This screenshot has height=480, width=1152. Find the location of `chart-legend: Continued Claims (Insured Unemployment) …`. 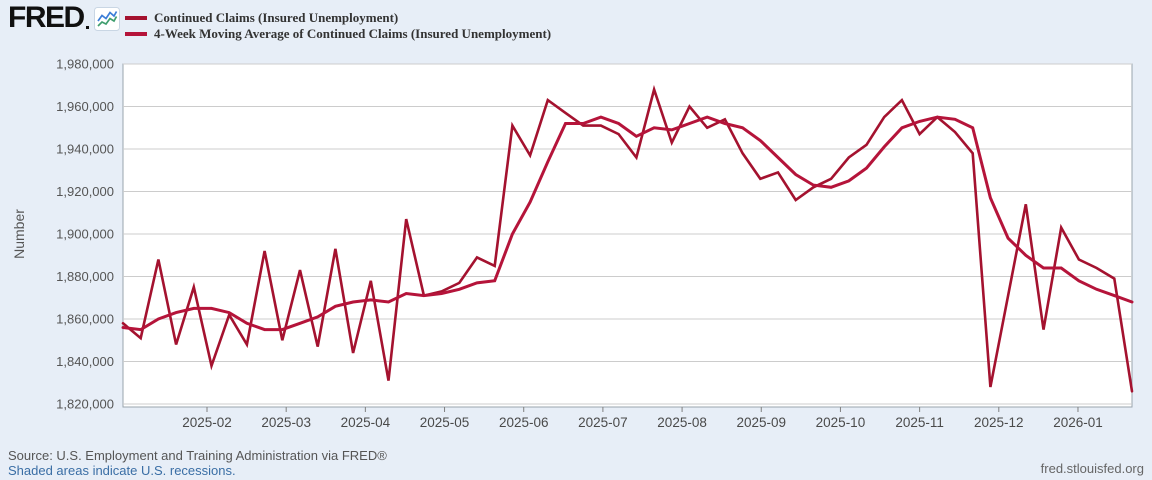

chart-legend: Continued Claims (Insured Unemployment) … is located at coordinates (338, 26).